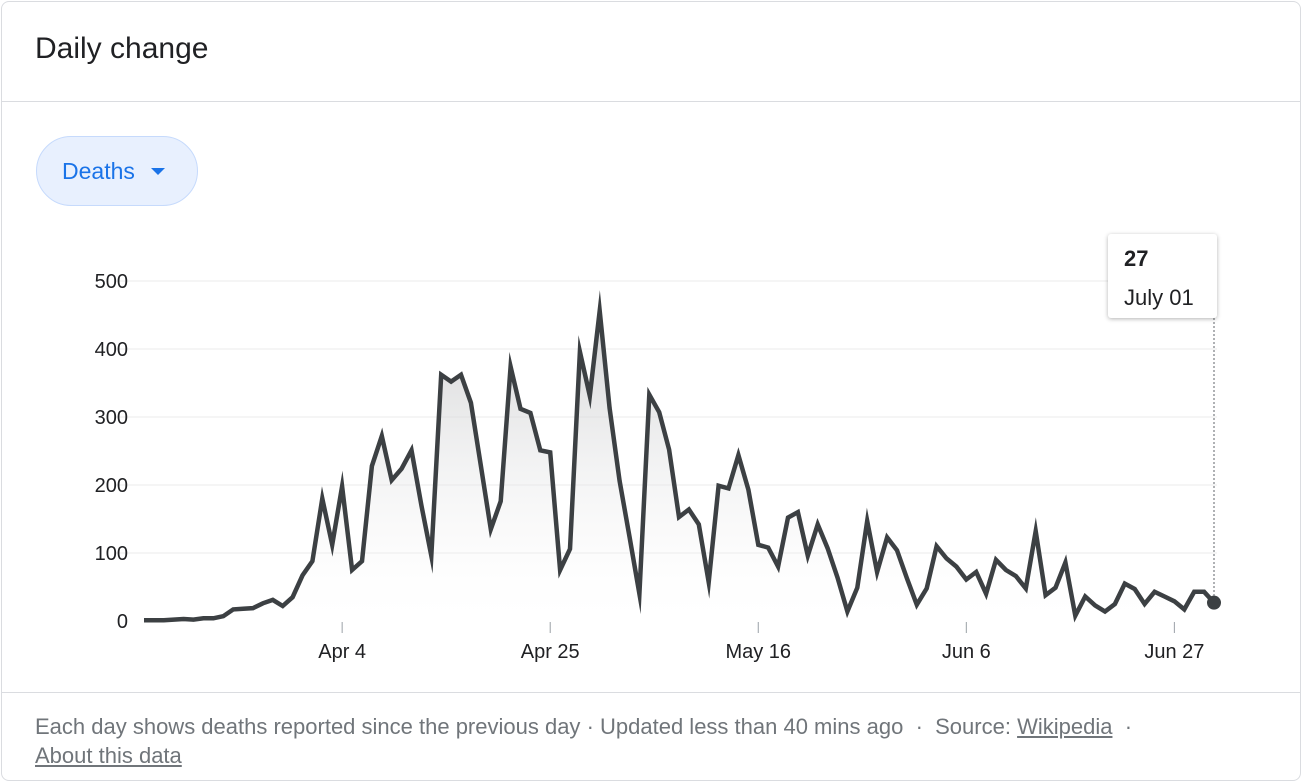 The height and width of the screenshot is (784, 1304). Describe the element at coordinates (1065, 726) in the screenshot. I see `source-link-wikipedia: Wikipedia` at that location.